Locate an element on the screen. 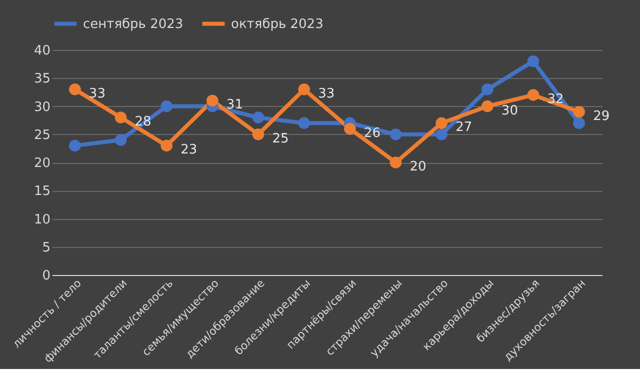  y-tick-label: 30 is located at coordinates (42, 107).